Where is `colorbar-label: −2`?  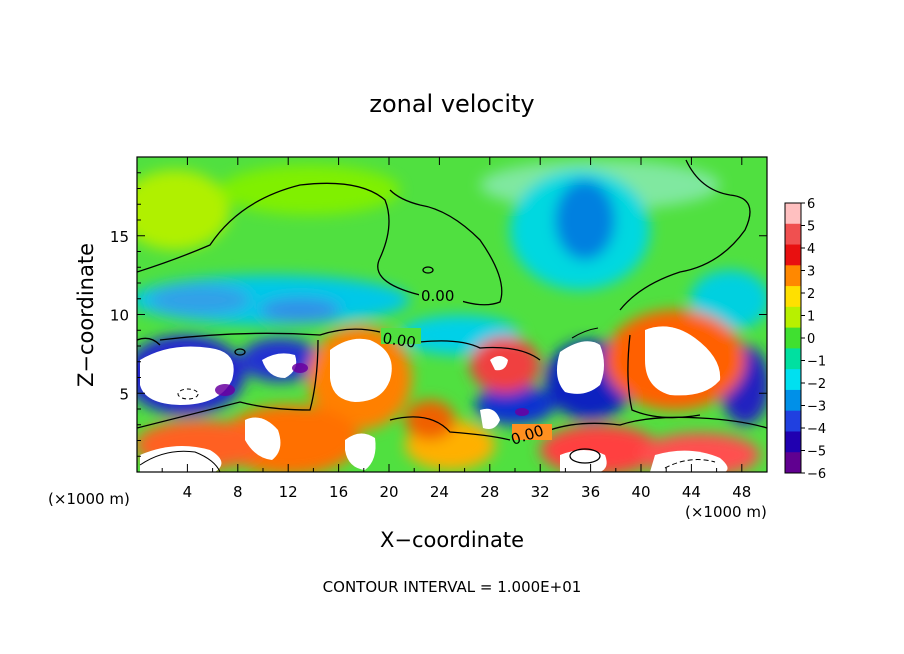 colorbar-label: −2 is located at coordinates (816, 384).